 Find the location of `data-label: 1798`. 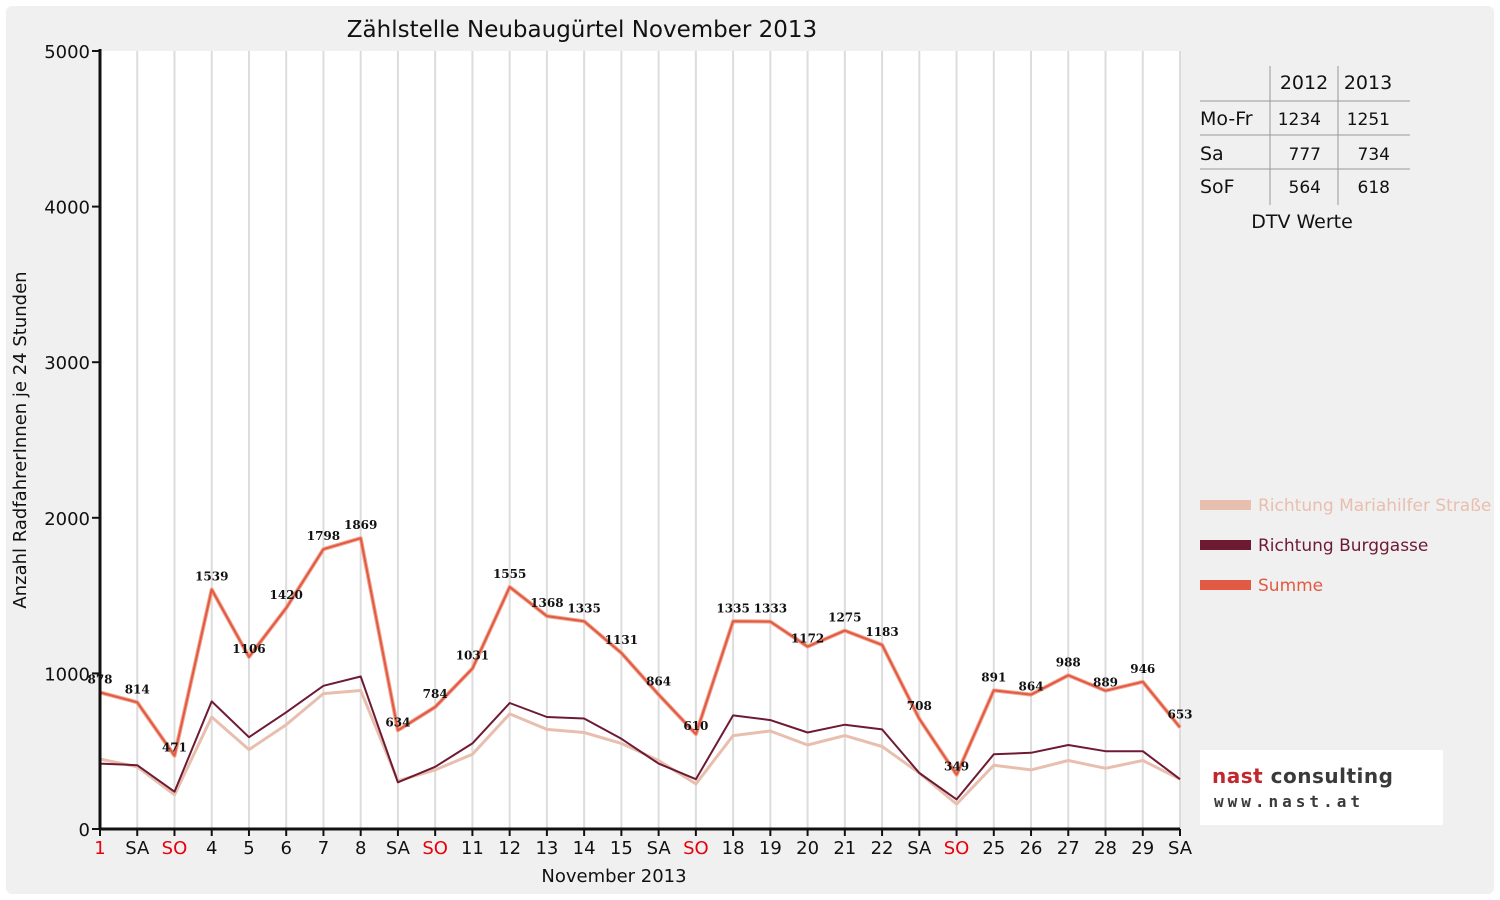

data-label: 1798 is located at coordinates (323, 536).